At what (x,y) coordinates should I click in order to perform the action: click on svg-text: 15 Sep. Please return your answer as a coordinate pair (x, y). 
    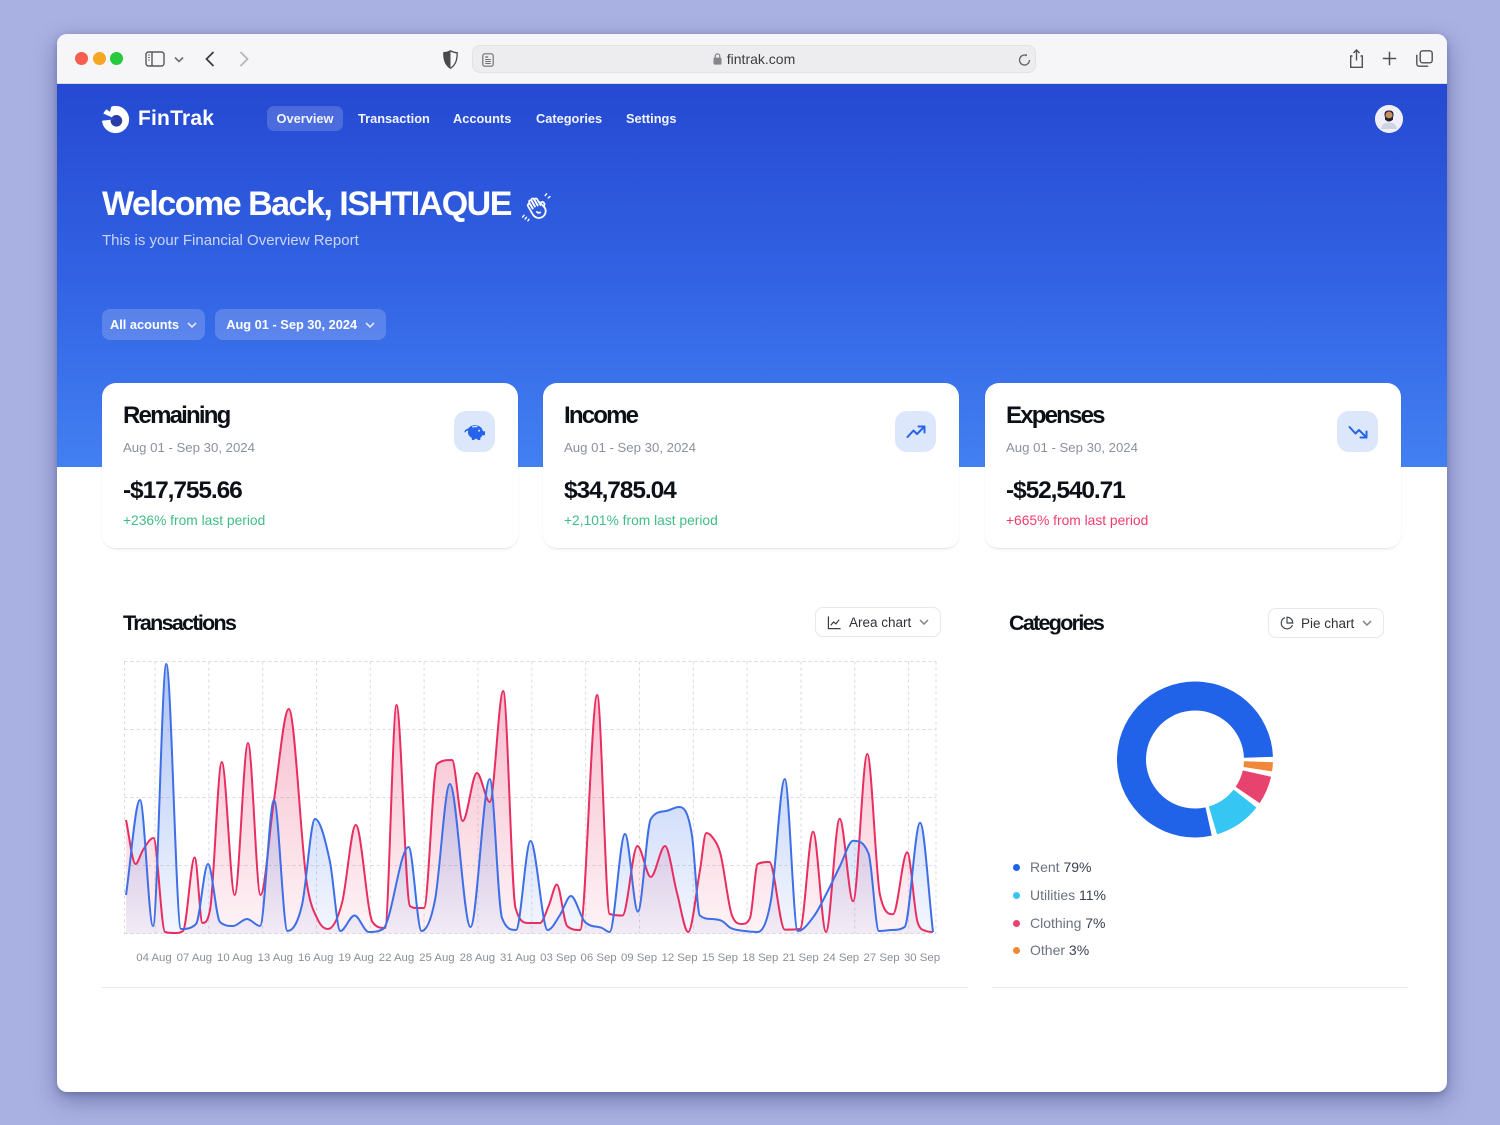
    Looking at the image, I should click on (720, 958).